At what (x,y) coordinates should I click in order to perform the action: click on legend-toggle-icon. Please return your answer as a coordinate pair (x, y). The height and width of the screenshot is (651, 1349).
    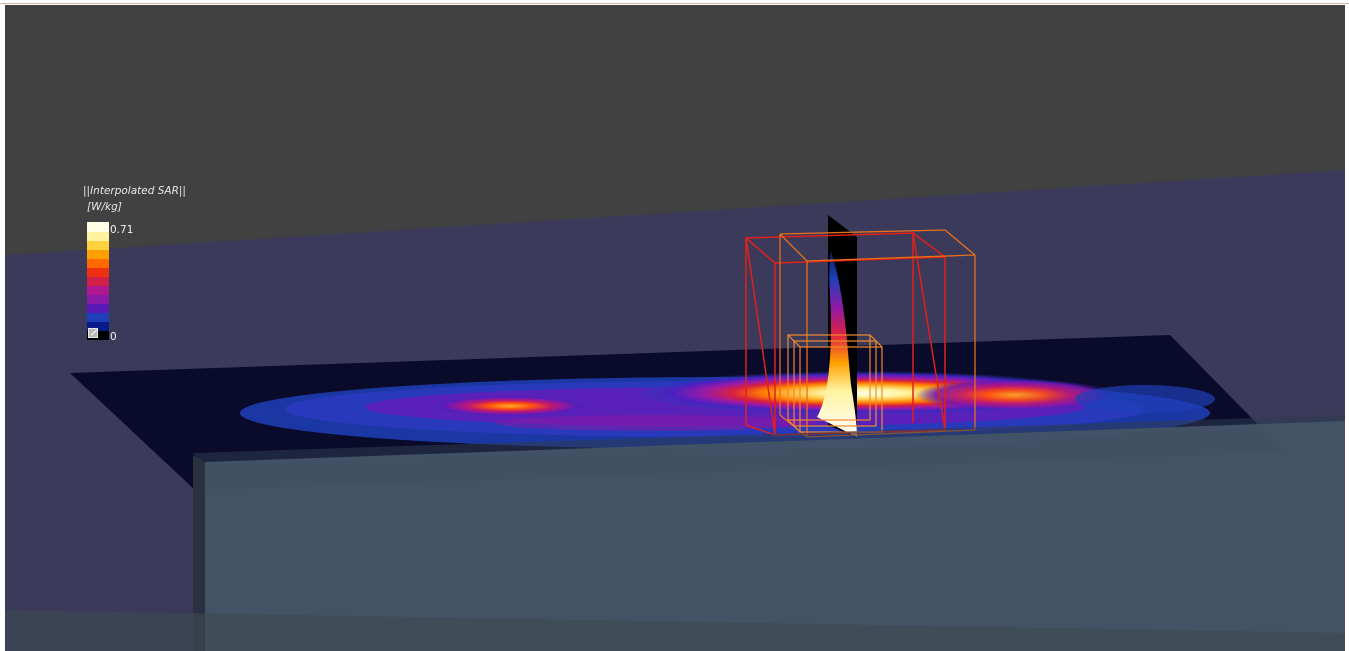
    Looking at the image, I should click on (93, 333).